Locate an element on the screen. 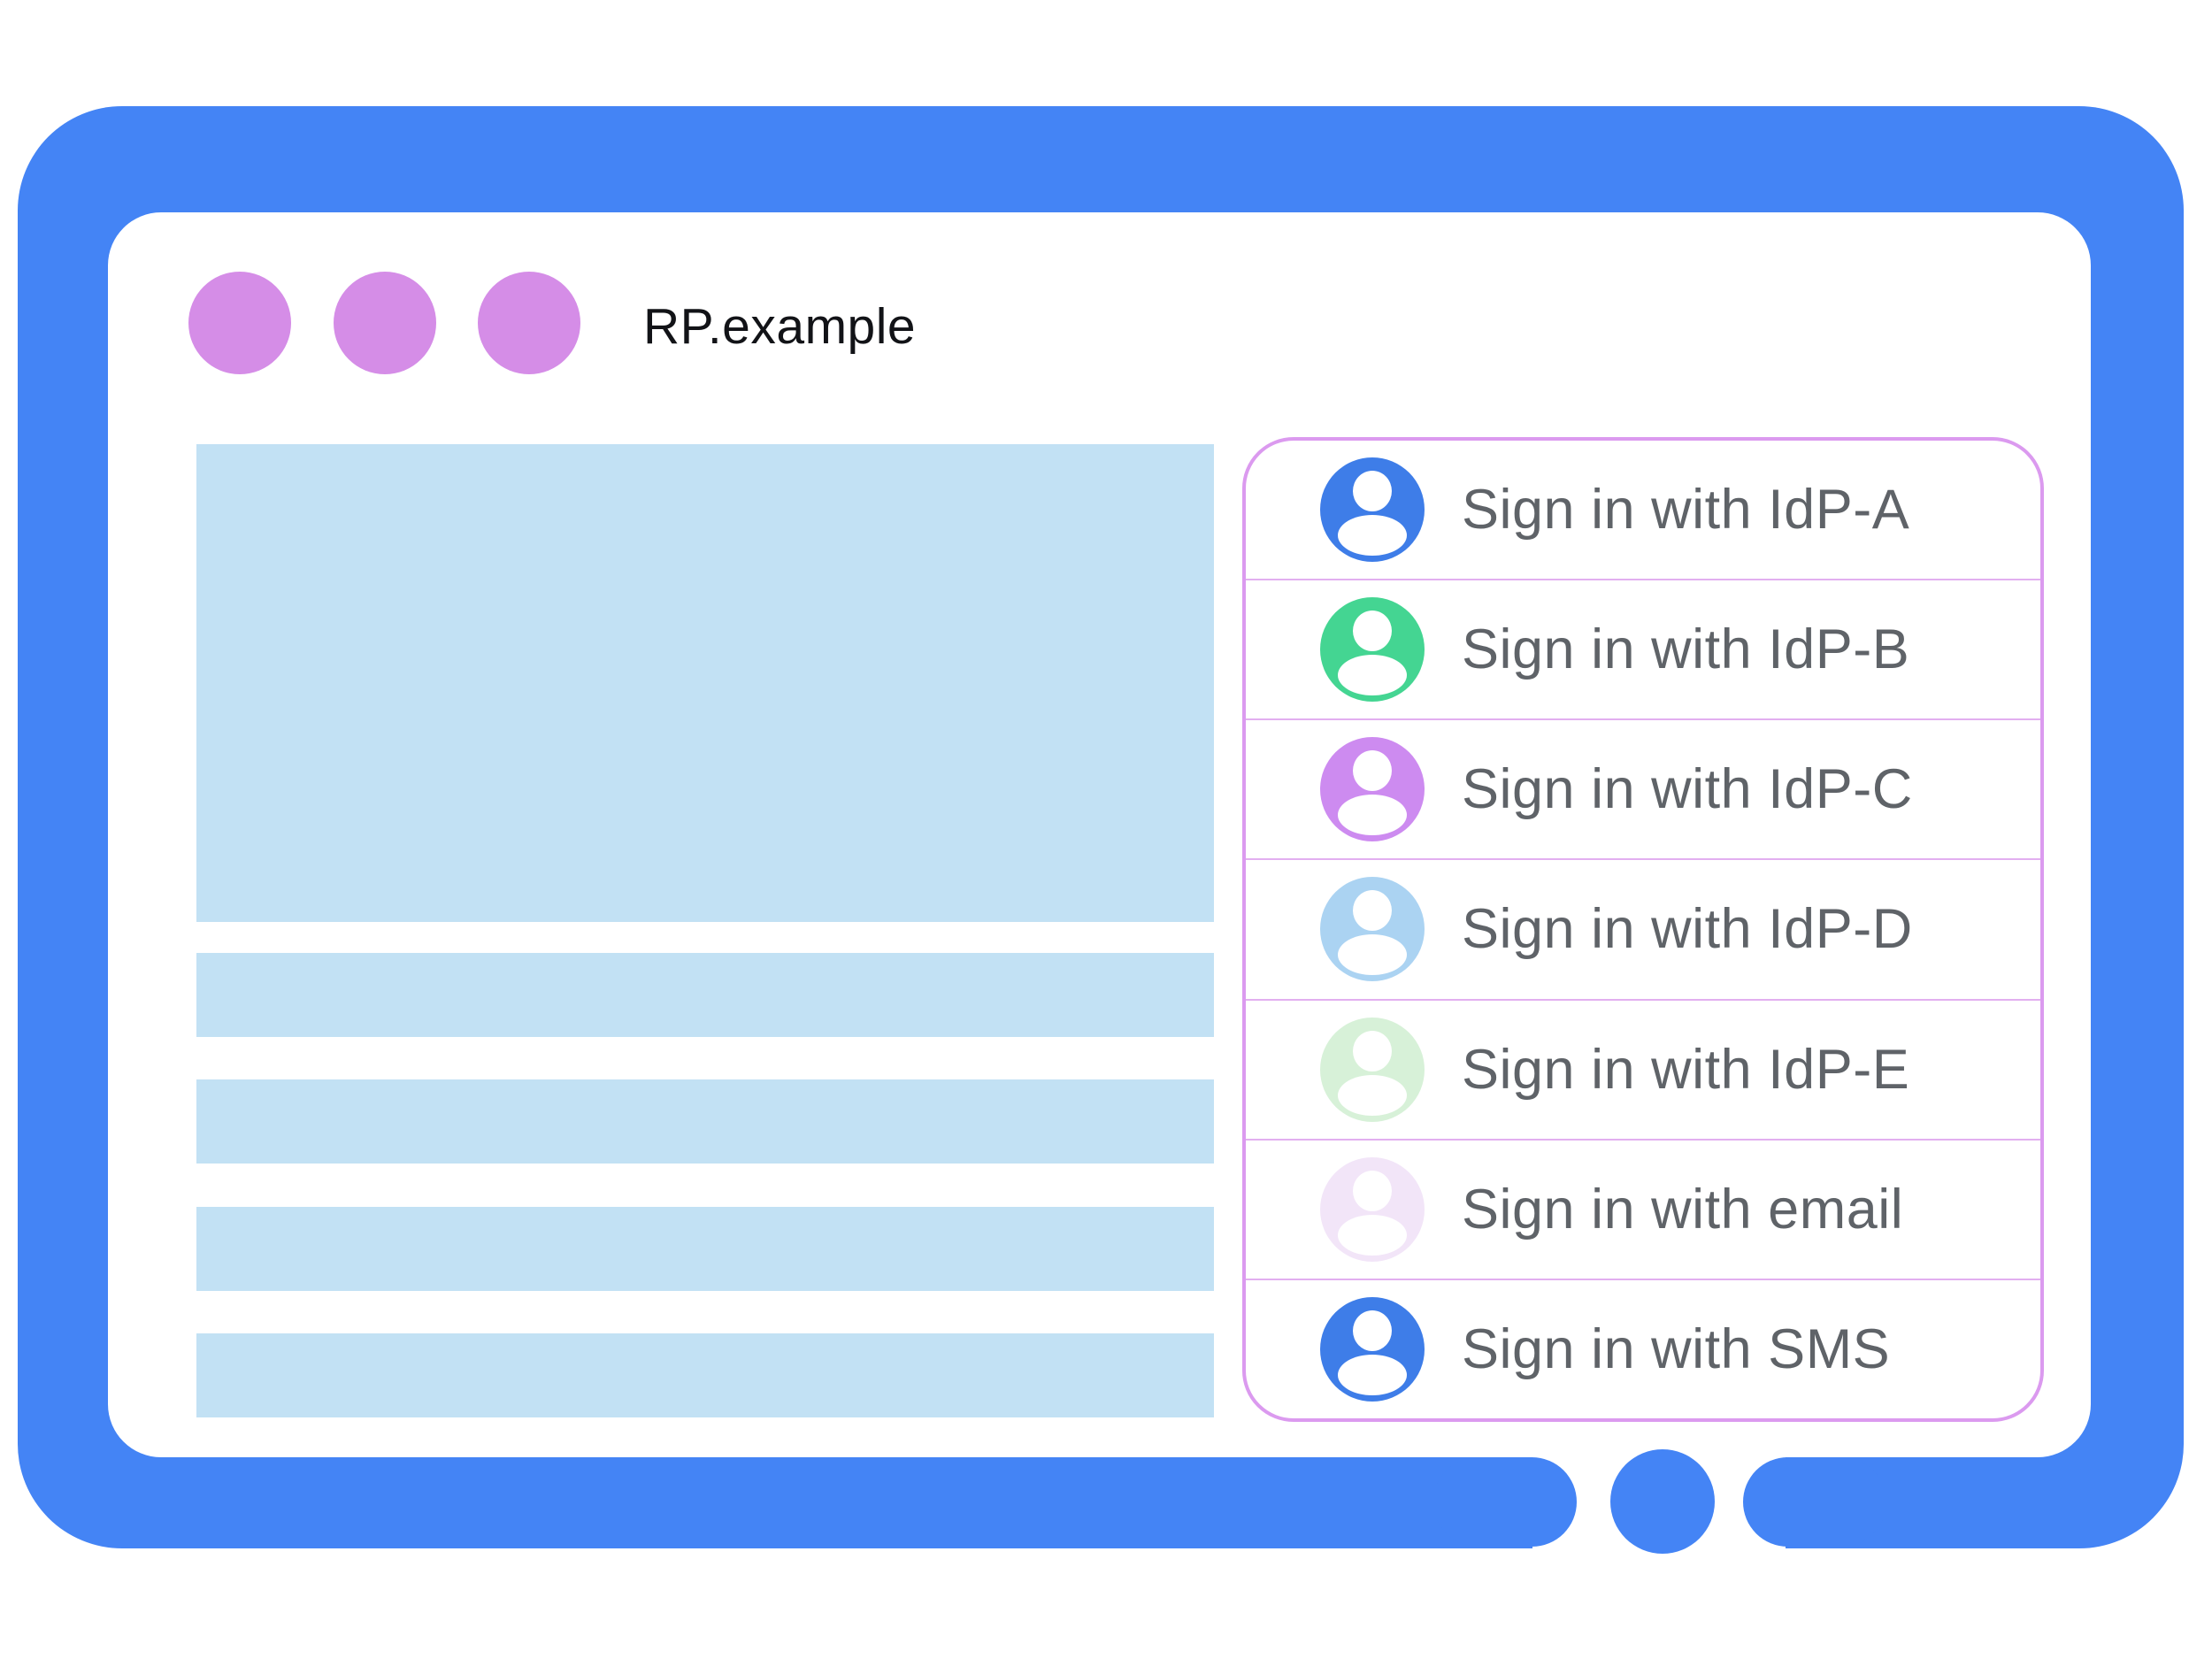 Image resolution: width=2212 pixels, height=1659 pixels. signin-option: Sign in with email is located at coordinates (1643, 1208).